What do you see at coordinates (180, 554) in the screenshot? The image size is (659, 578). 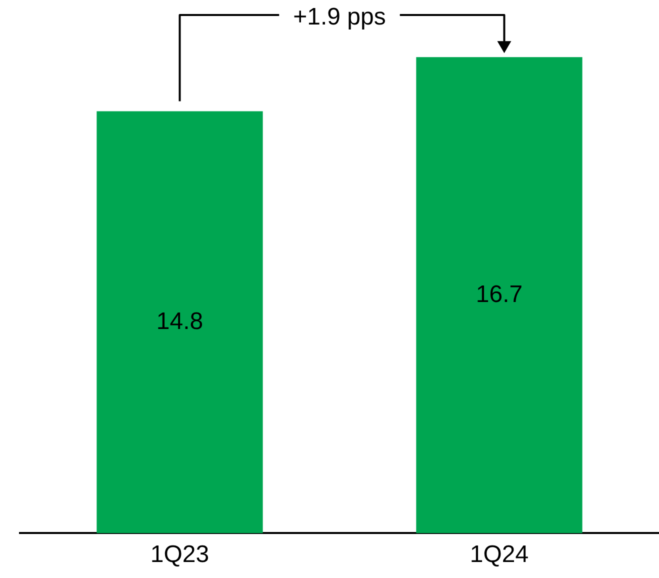 I see `x-tick-label: 1Q23` at bounding box center [180, 554].